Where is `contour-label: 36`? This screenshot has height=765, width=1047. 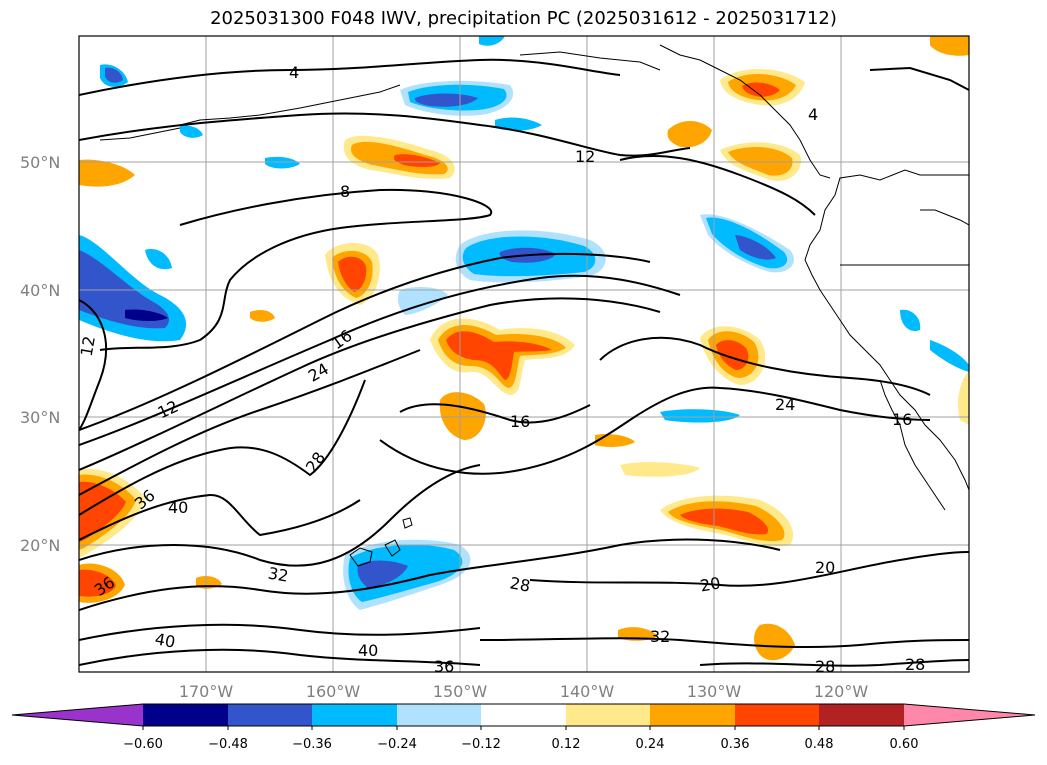
contour-label: 36 is located at coordinates (444, 666).